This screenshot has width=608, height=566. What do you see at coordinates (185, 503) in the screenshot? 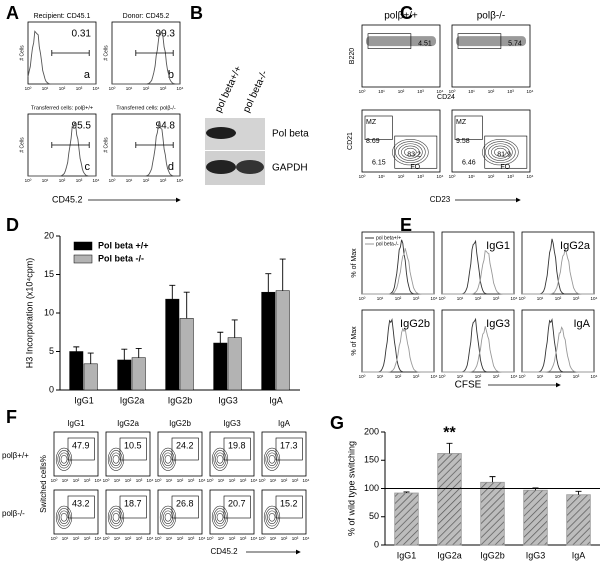
I see `gate-value: 26.8` at bounding box center [185, 503].